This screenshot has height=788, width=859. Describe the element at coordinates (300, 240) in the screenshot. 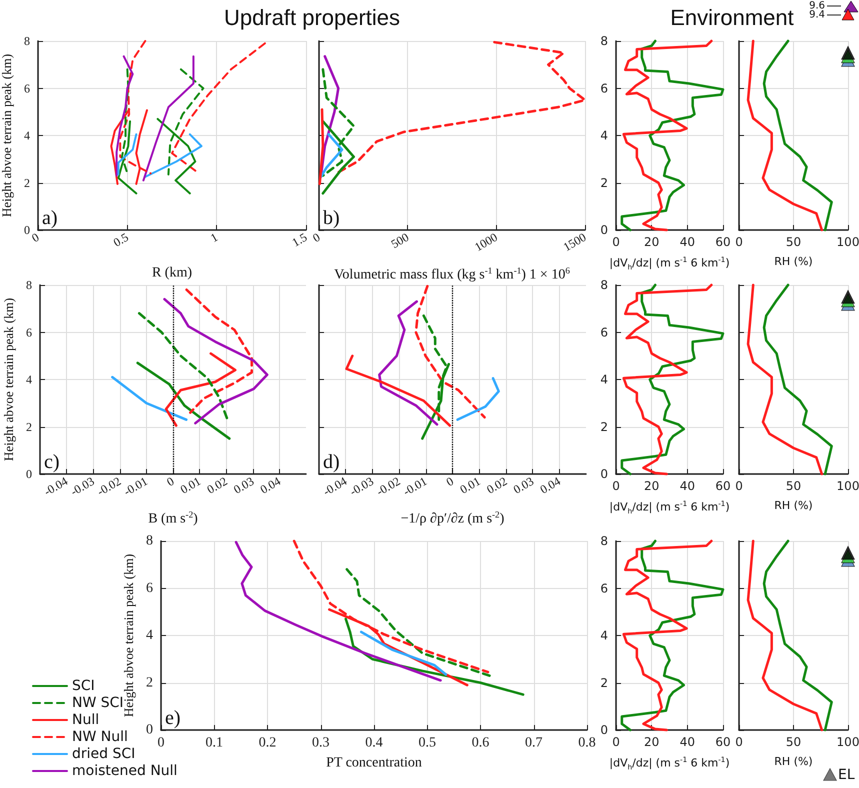

I see `x-tick-label: 1.5` at that location.